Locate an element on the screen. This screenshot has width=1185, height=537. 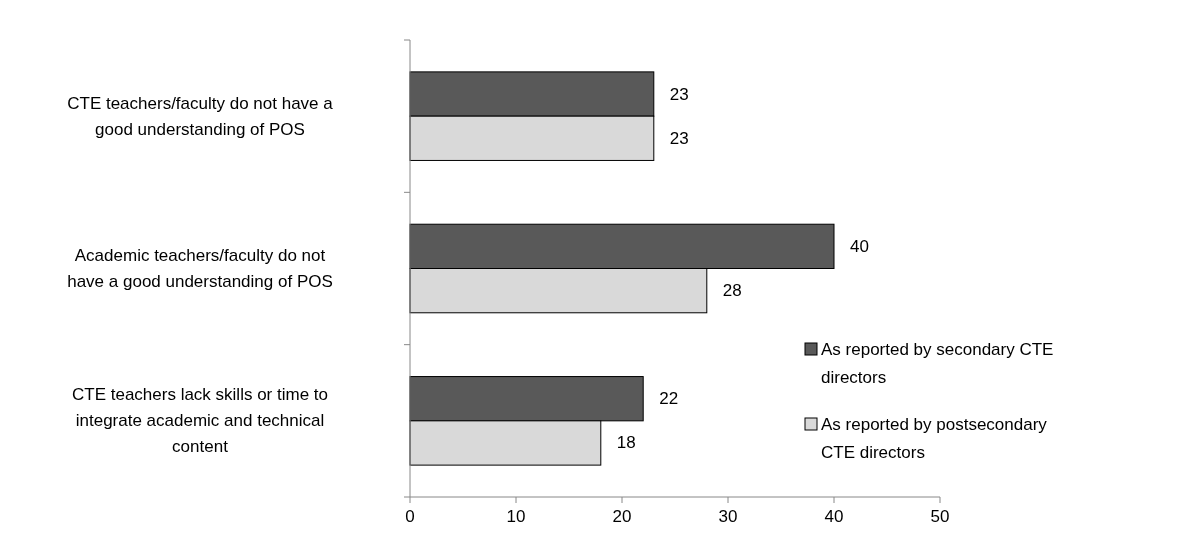
x-tick-label: 20 is located at coordinates (622, 516).